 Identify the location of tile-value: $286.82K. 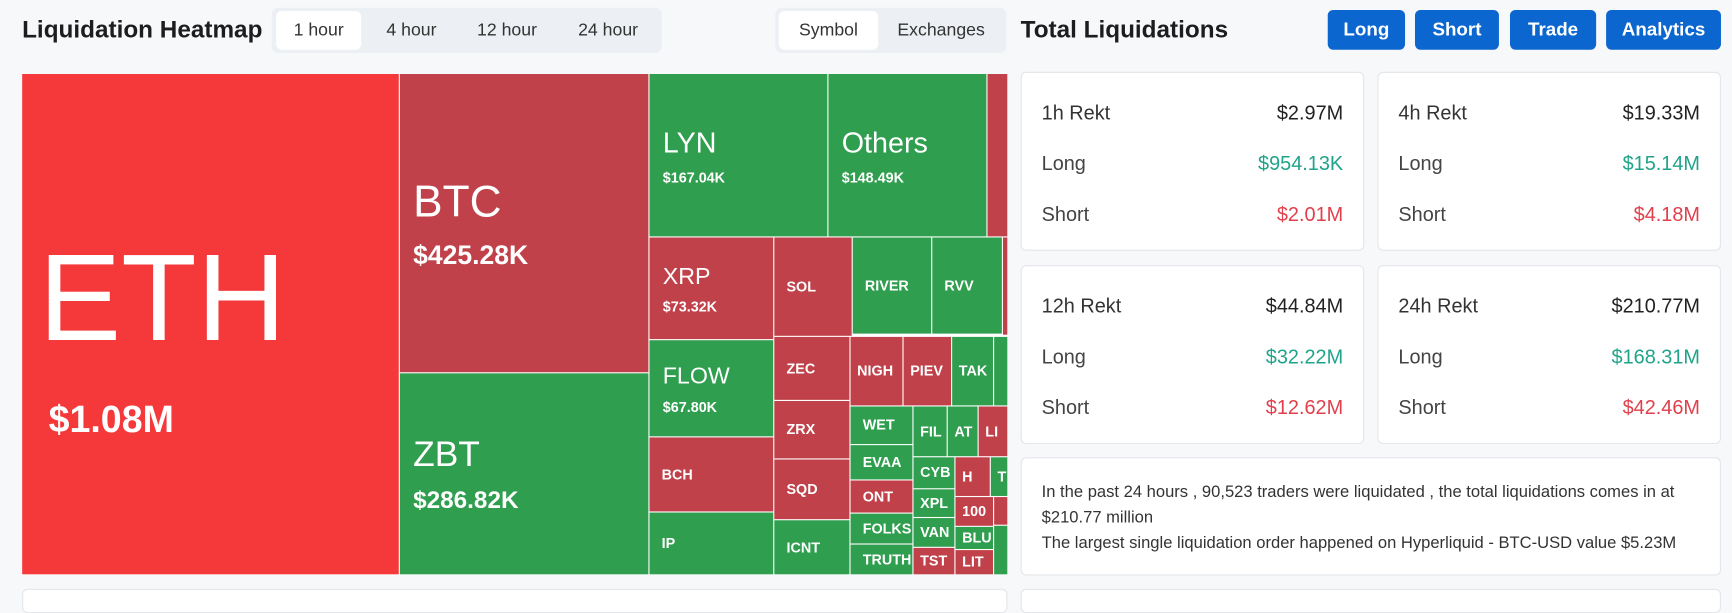
(466, 499).